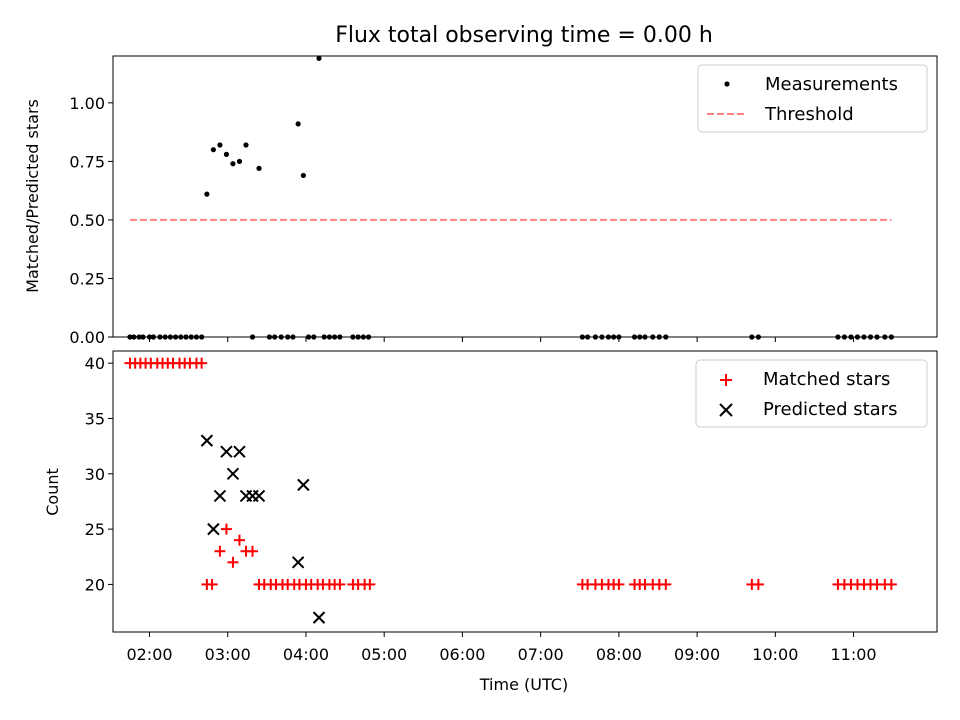 The height and width of the screenshot is (720, 960). I want to click on y-tick-label: 0.75, so click(87, 161).